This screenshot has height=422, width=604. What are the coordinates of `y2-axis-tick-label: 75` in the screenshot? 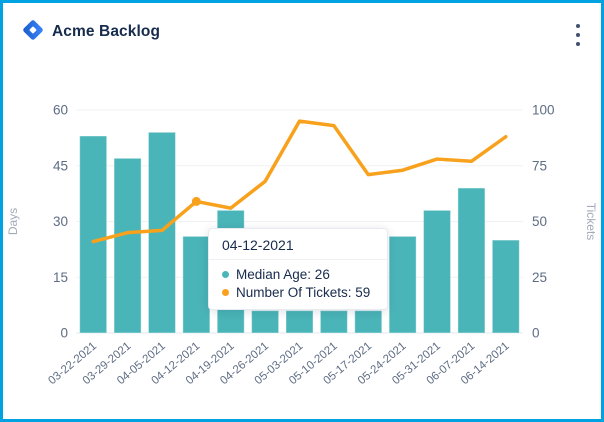 It's located at (539, 165).